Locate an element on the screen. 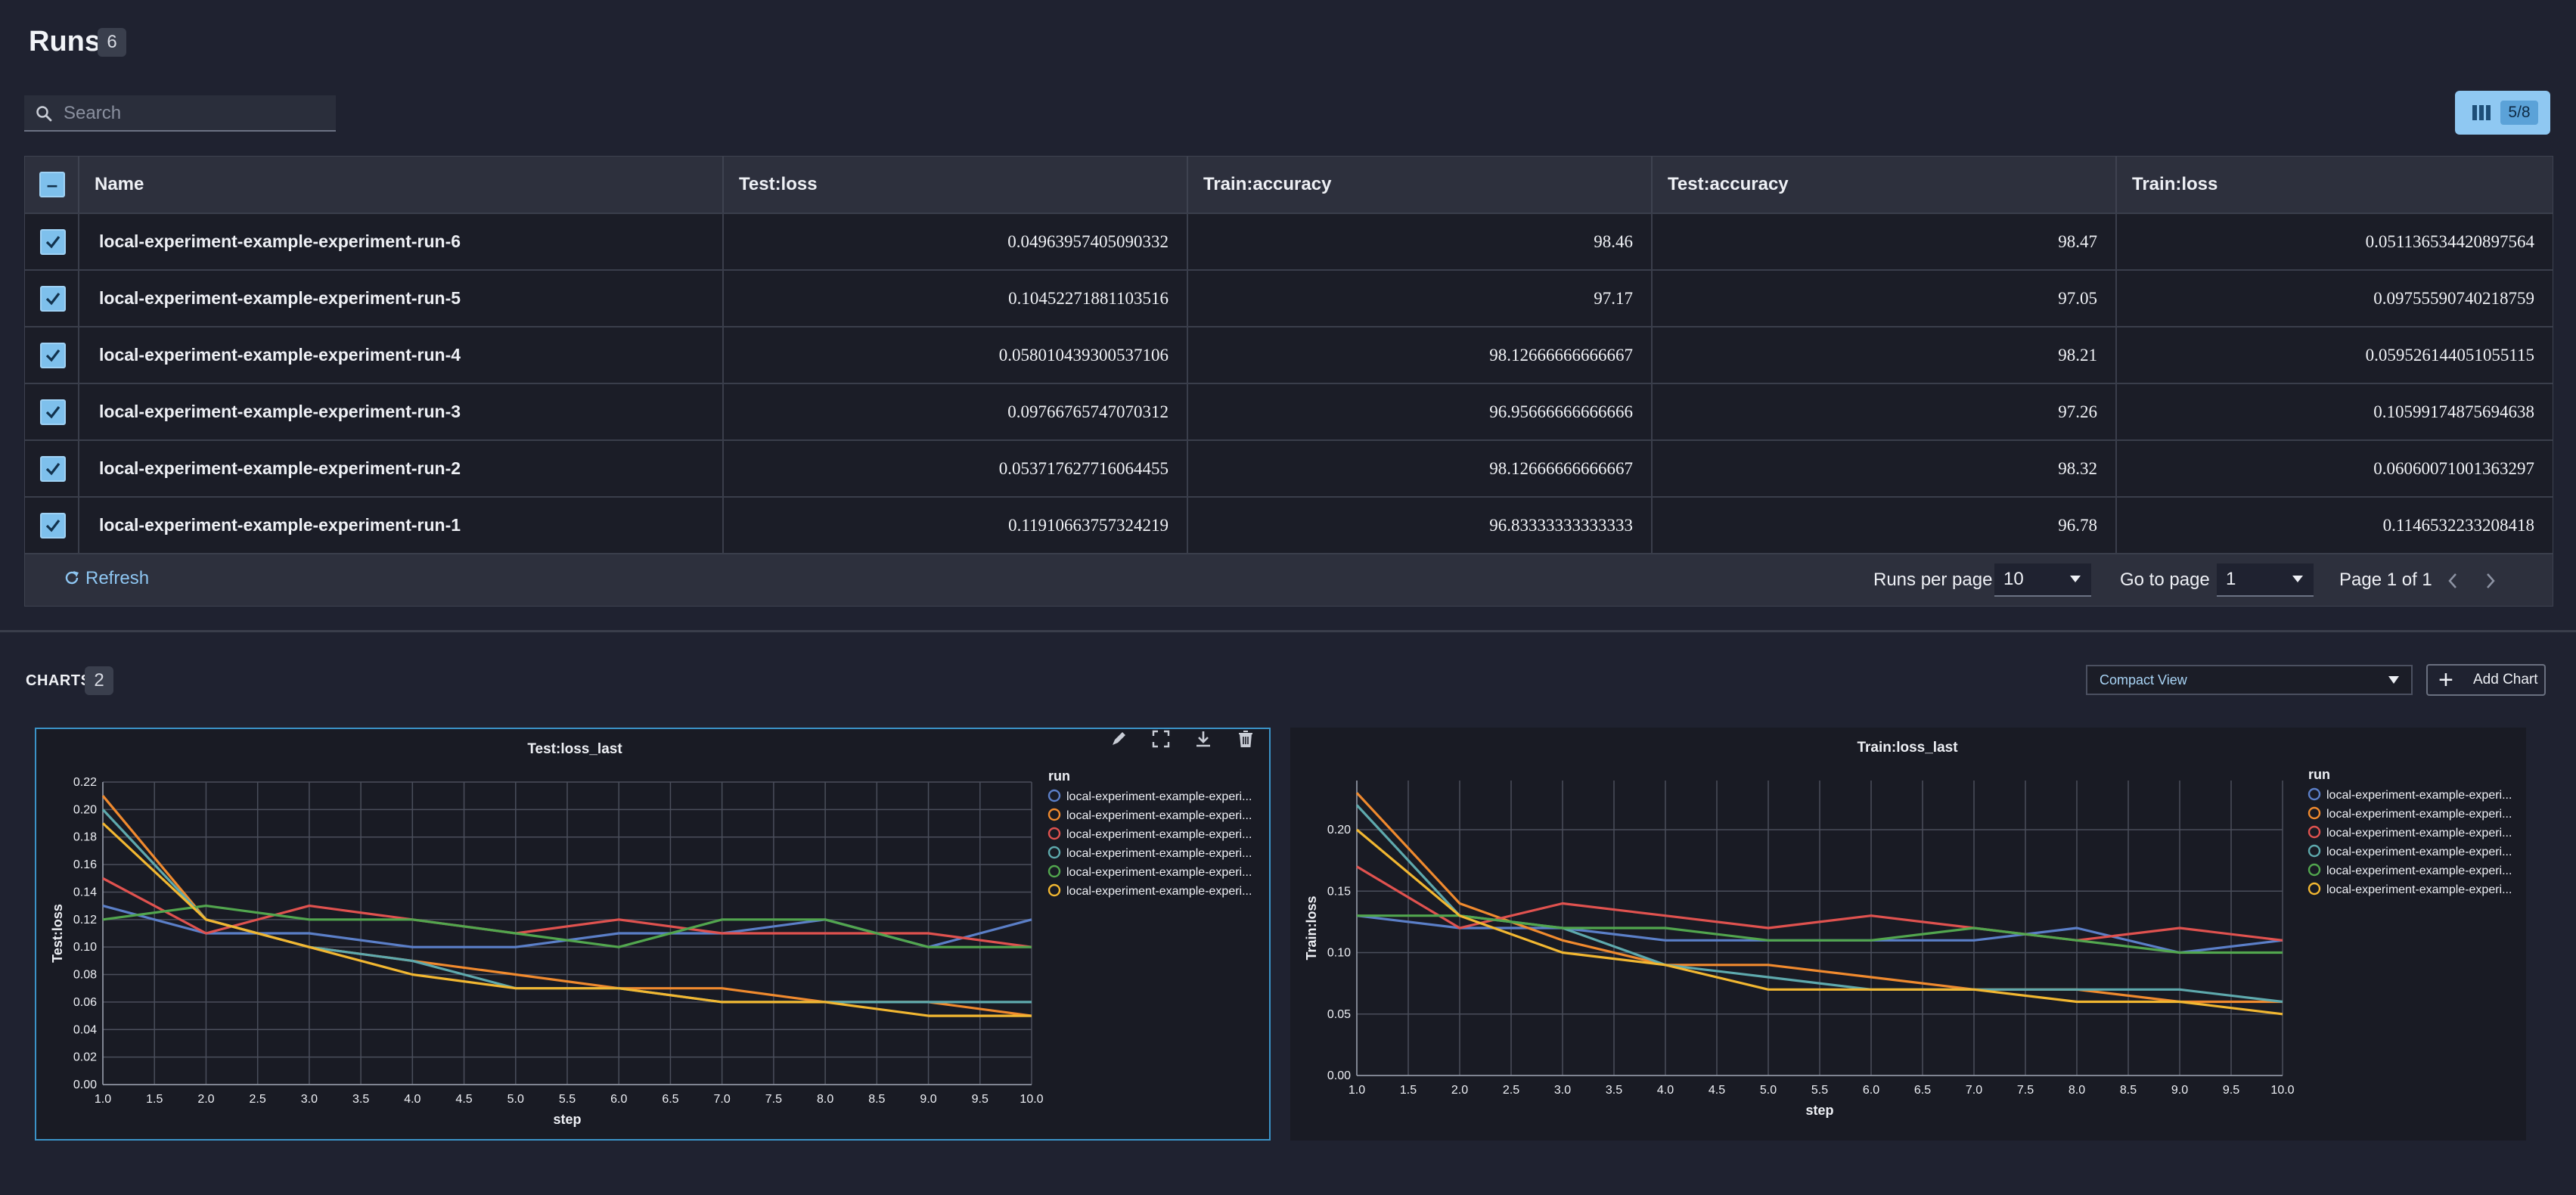  add-chart-button: + Add Chart is located at coordinates (2486, 680).